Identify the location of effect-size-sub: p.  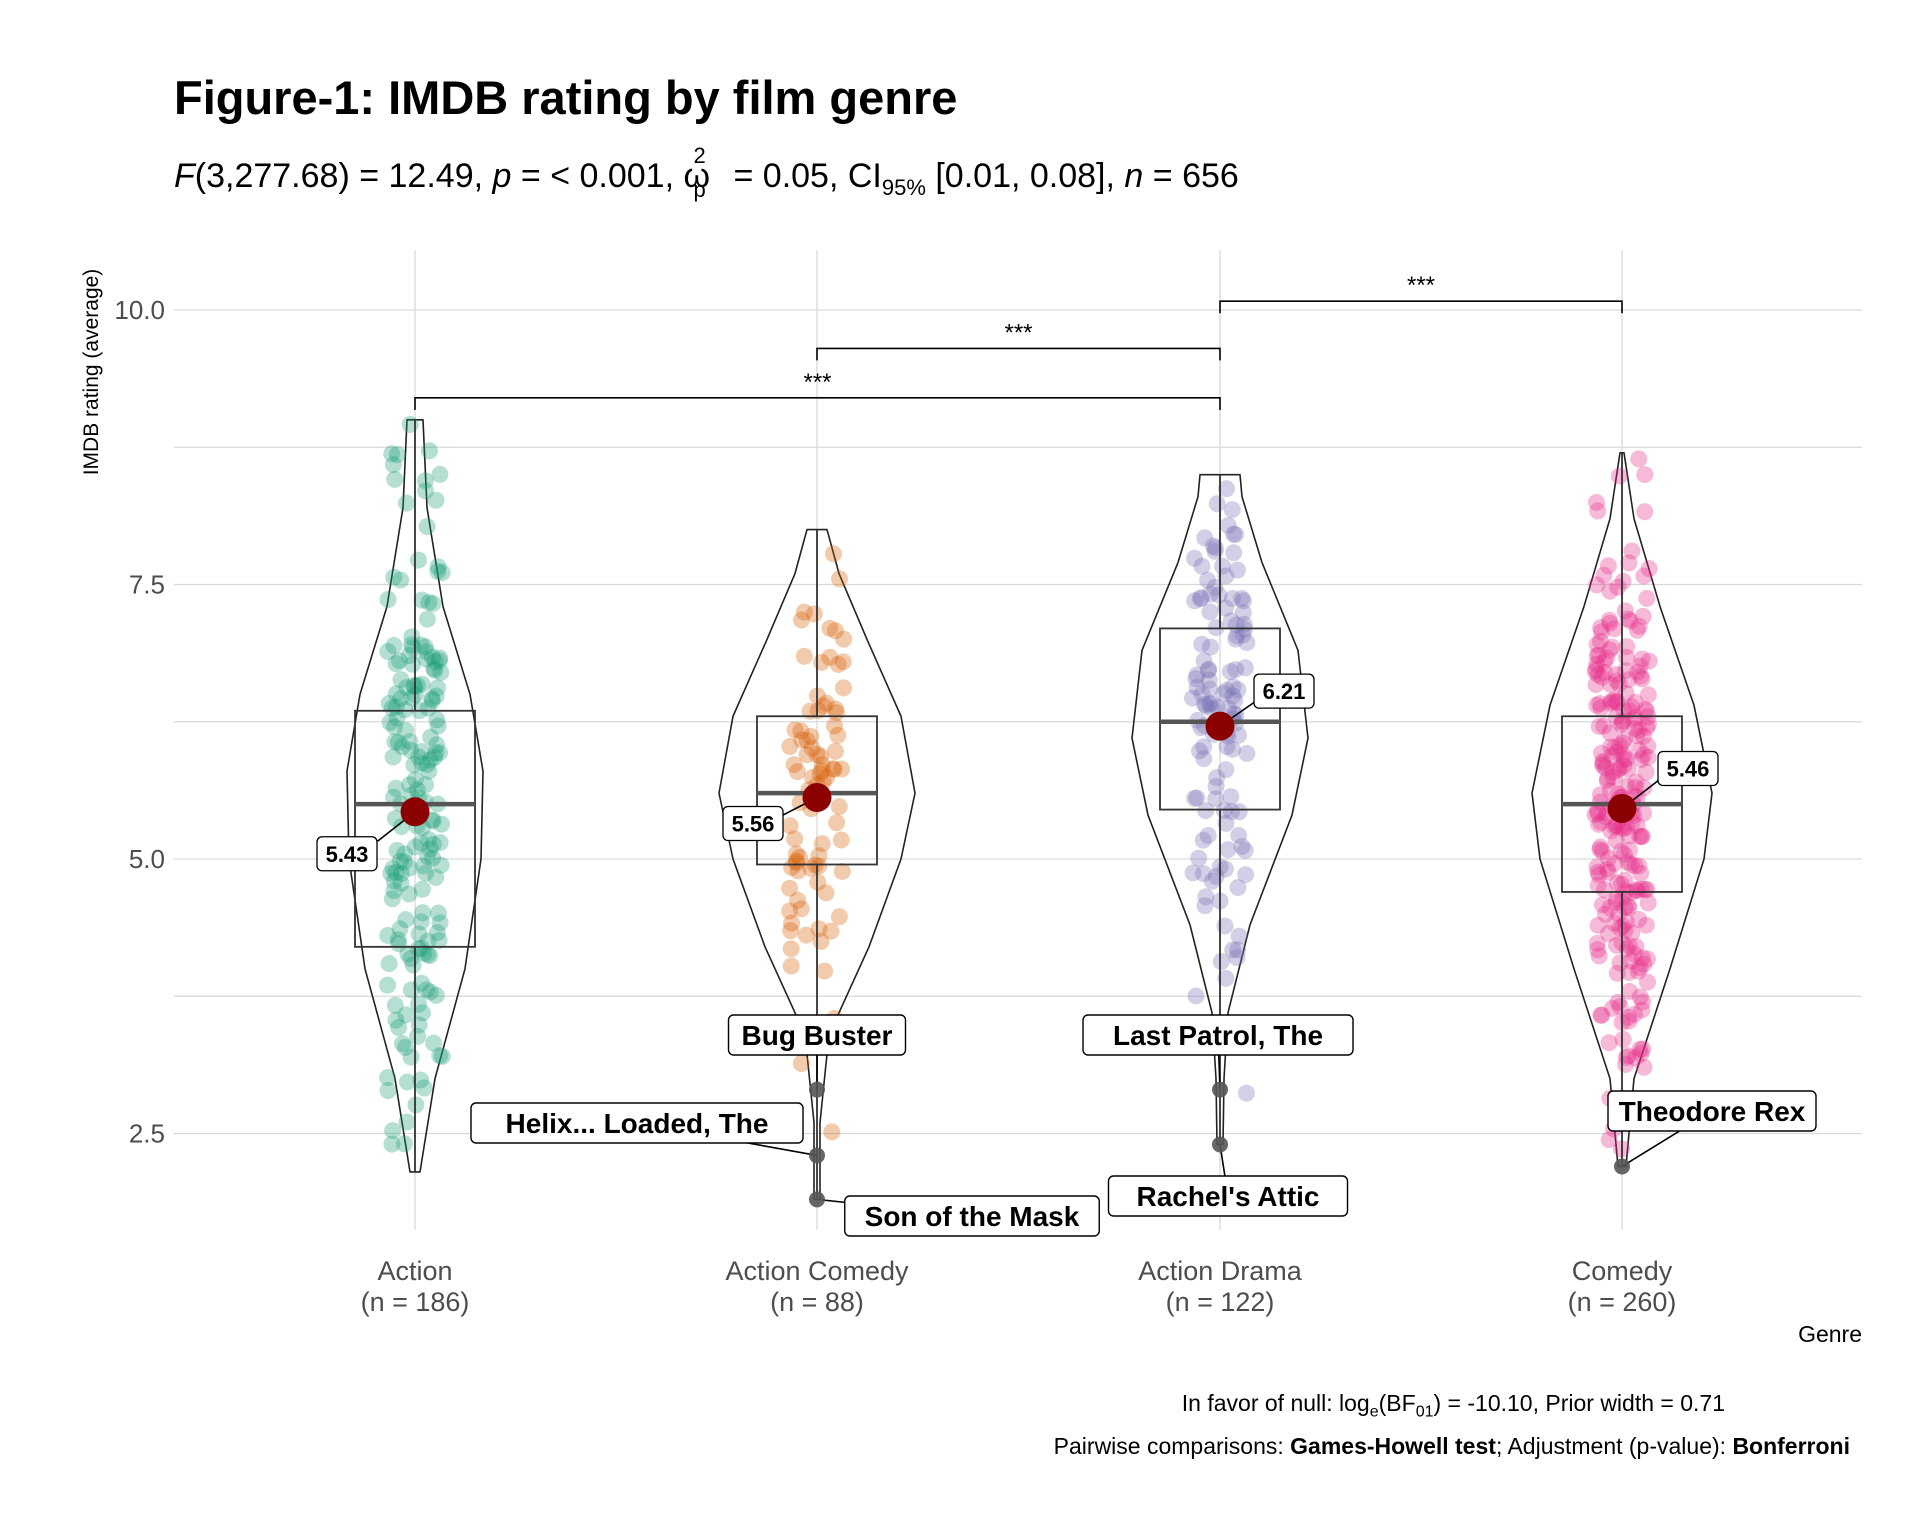
(699, 189).